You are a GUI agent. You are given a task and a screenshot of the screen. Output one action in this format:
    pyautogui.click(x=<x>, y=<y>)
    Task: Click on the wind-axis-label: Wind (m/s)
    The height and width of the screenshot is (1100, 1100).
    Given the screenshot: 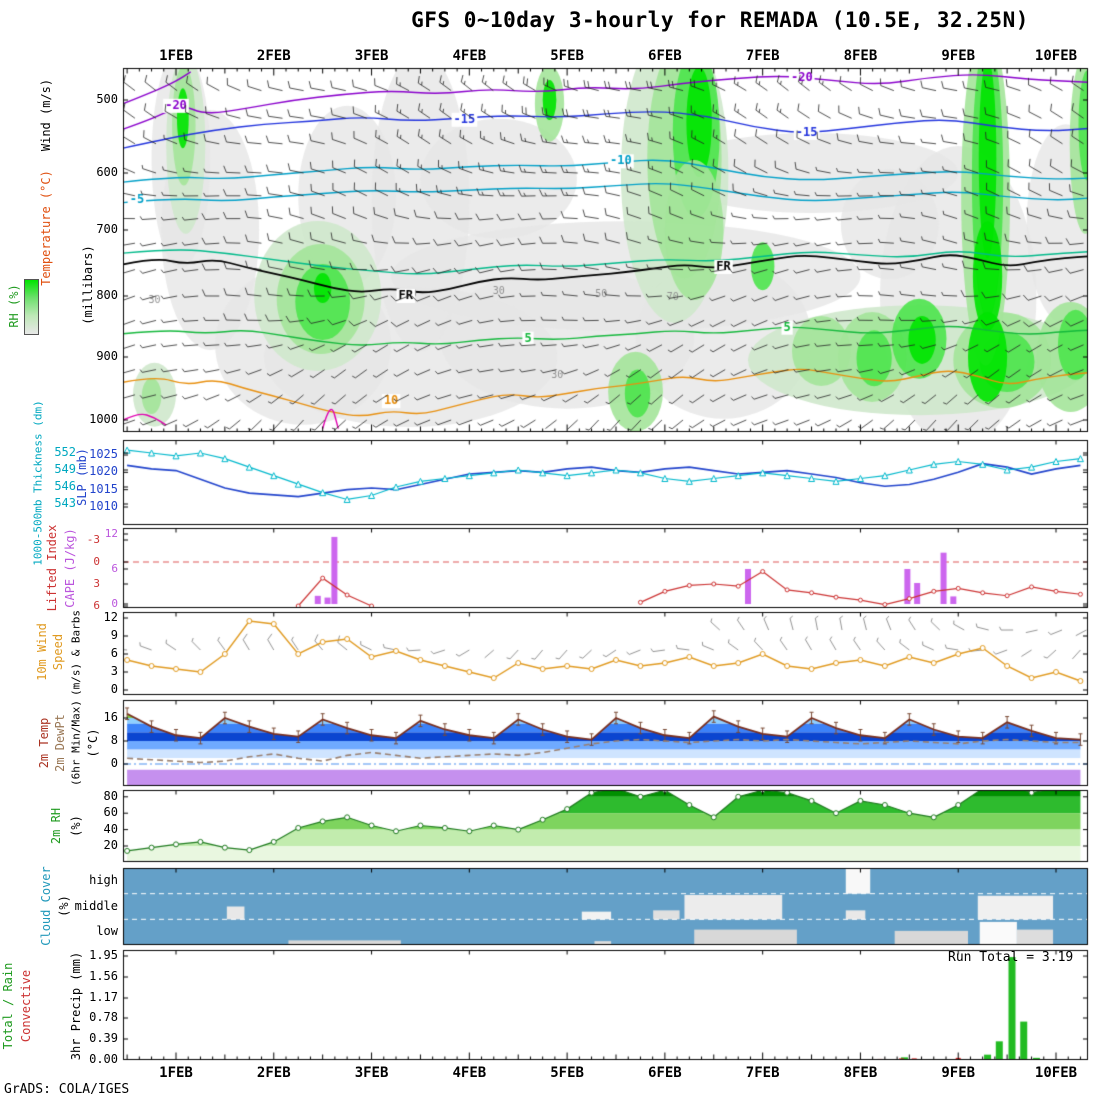 What is the action you would take?
    pyautogui.click(x=46, y=115)
    